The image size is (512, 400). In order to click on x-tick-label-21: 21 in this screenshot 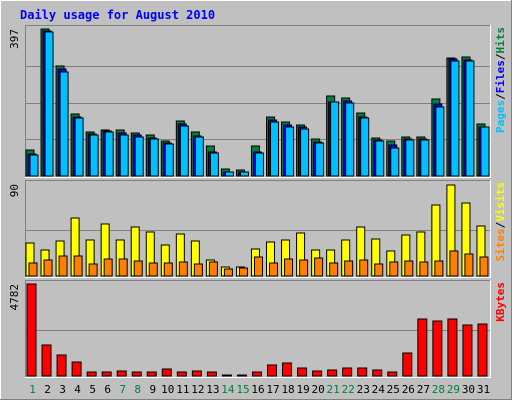, I will do `click(333, 389)`.